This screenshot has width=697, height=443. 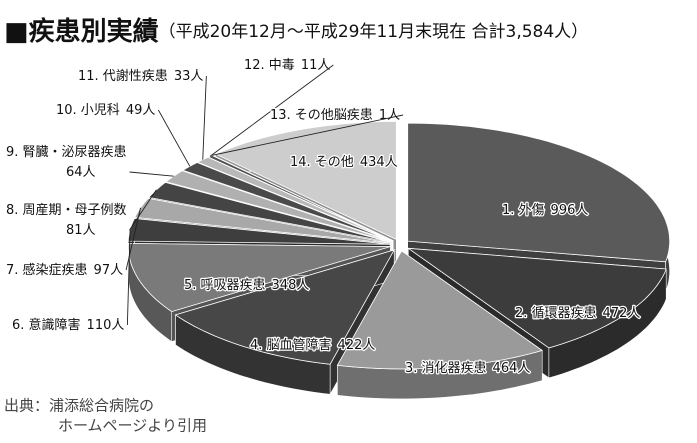 I want to click on category-label: 3. 消化器疾患, so click(x=446, y=368).